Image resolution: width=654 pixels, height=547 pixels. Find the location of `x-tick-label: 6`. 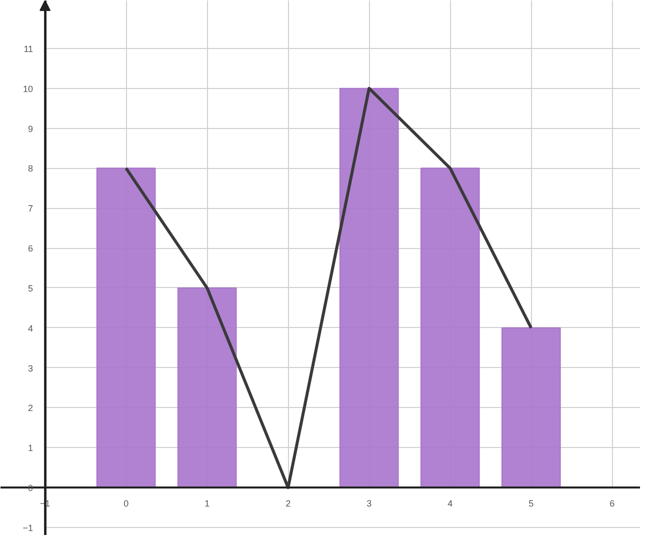

x-tick-label: 6 is located at coordinates (612, 503).